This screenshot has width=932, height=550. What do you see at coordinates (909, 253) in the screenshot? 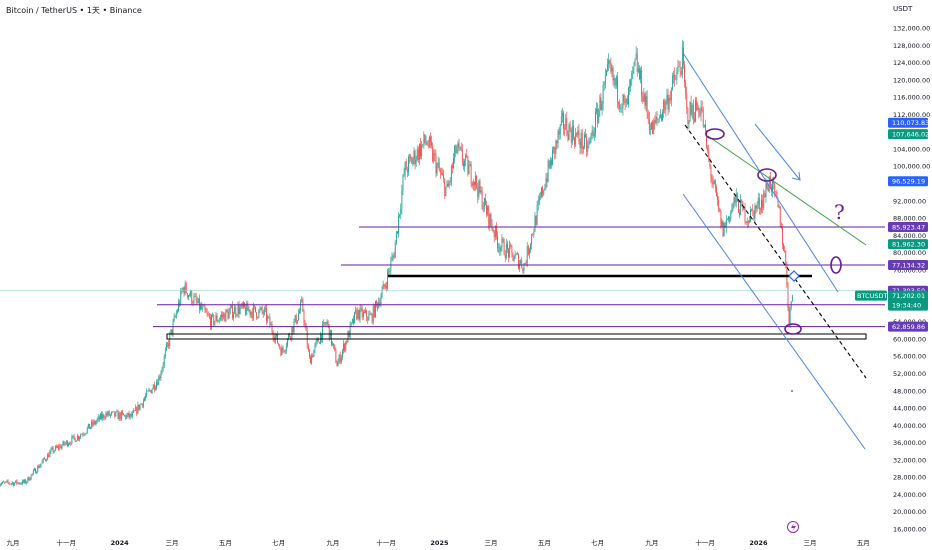
I see `price-tick-label: 80,000.00` at bounding box center [909, 253].